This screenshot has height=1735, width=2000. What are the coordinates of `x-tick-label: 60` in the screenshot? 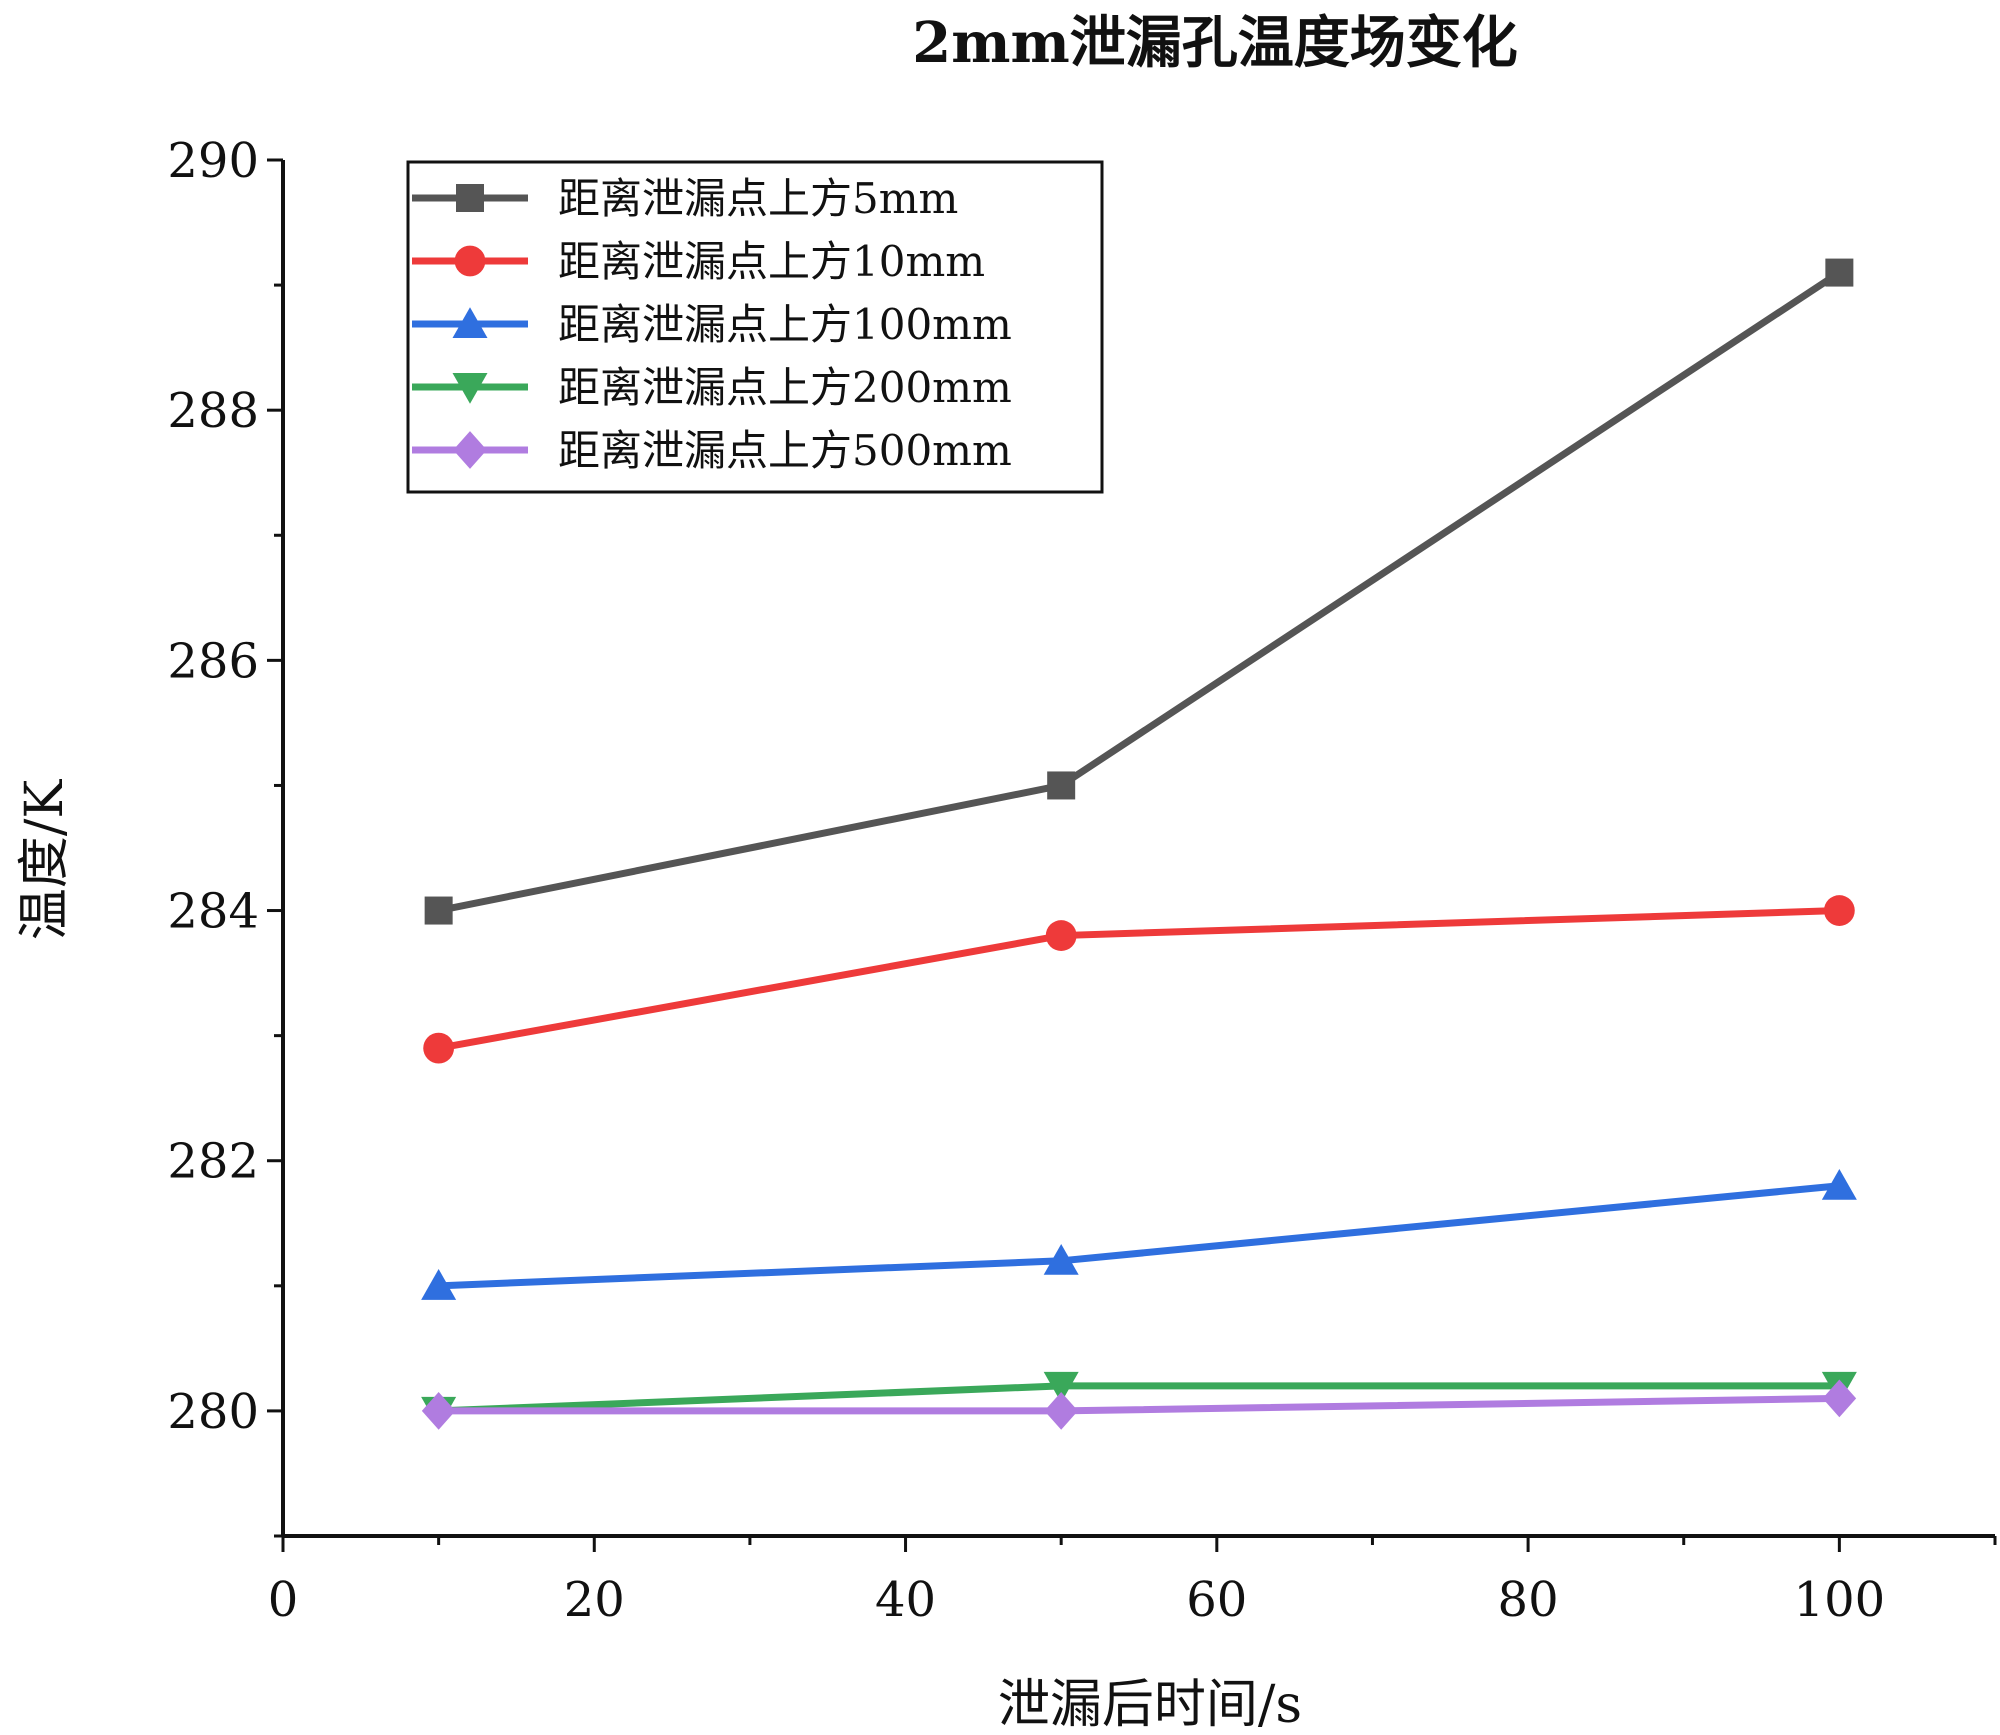 It's located at (1216, 1600).